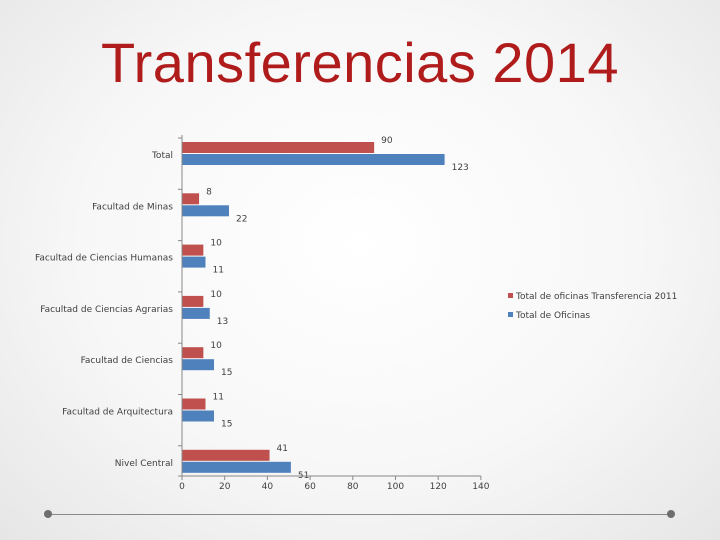  What do you see at coordinates (209, 192) in the screenshot?
I see `data-label: 8` at bounding box center [209, 192].